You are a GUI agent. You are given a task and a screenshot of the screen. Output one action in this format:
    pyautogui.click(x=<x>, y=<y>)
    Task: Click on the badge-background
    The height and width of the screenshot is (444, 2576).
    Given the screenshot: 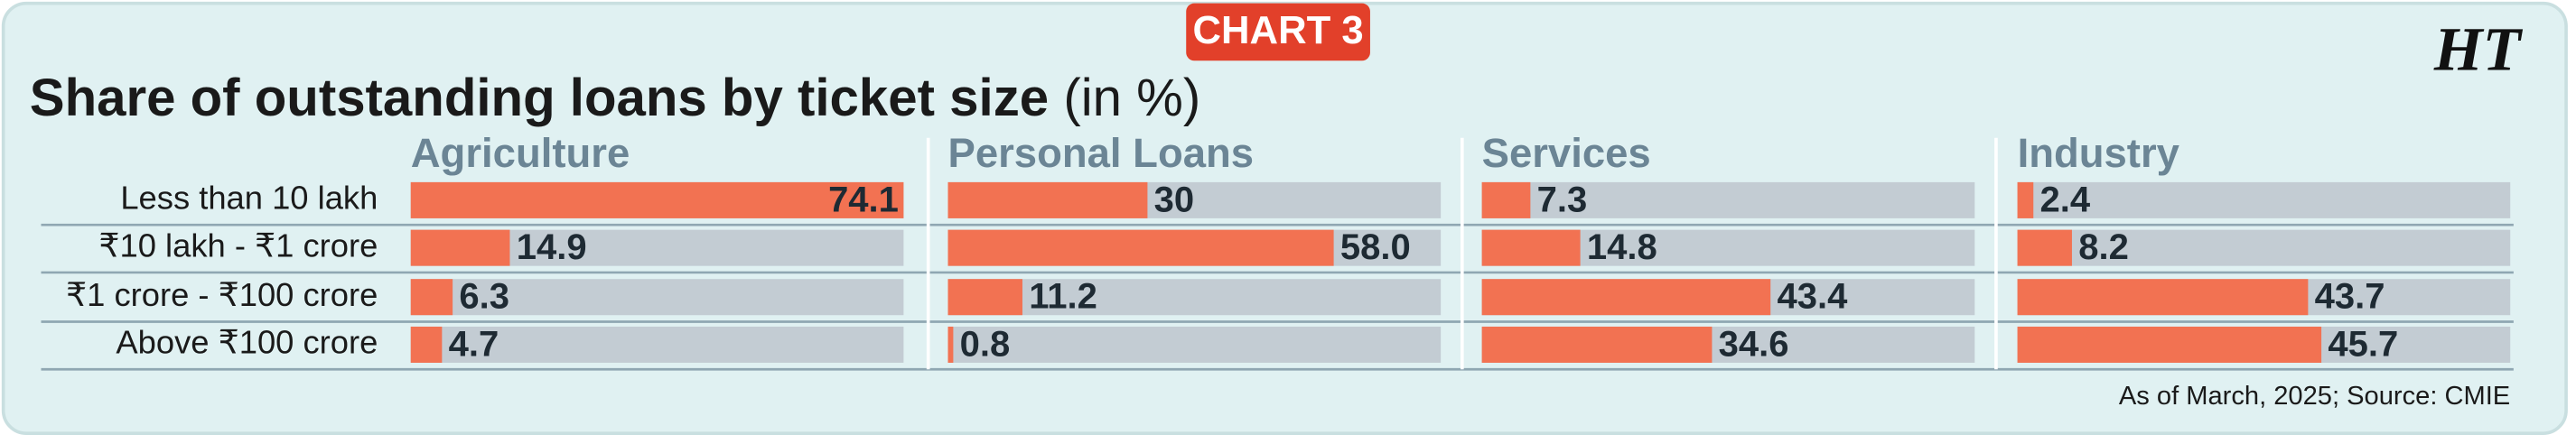 What is the action you would take?
    pyautogui.click(x=1278, y=32)
    